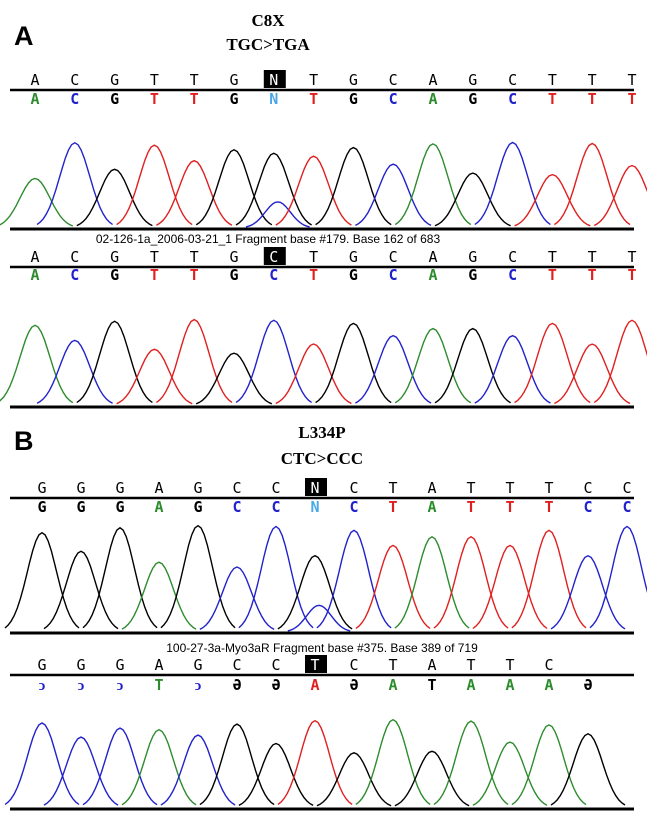 The image size is (647, 816). What do you see at coordinates (322, 458) in the screenshot?
I see `panel-b-mutation-codon: CTC>CCC` at bounding box center [322, 458].